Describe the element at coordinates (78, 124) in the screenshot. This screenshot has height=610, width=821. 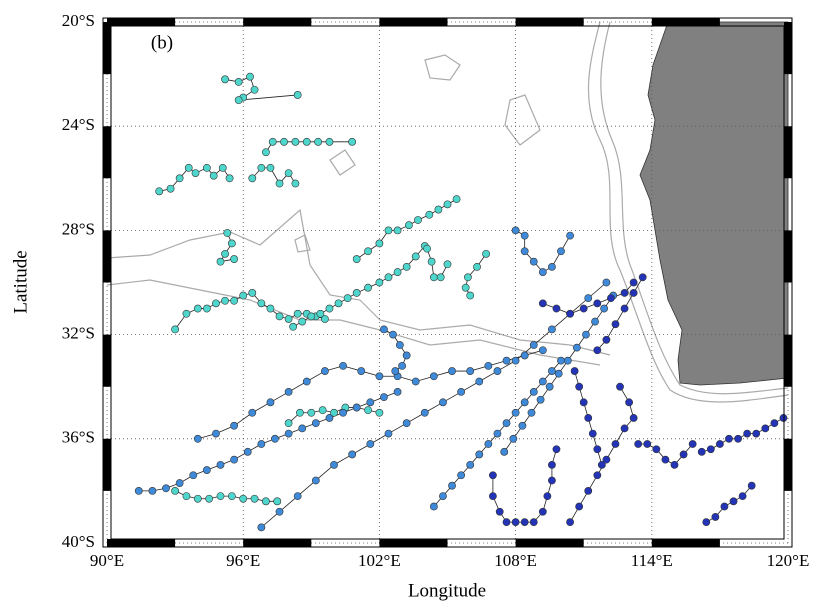
I see `y-tick-label: 24°S` at that location.